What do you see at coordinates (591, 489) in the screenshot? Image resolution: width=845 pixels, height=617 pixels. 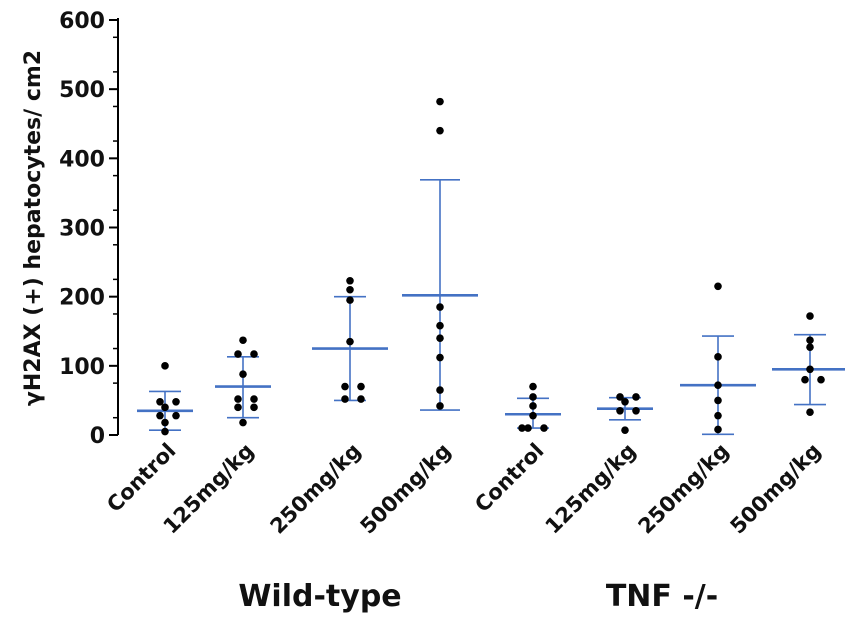 I see `category-label: 125mg/kg` at bounding box center [591, 489].